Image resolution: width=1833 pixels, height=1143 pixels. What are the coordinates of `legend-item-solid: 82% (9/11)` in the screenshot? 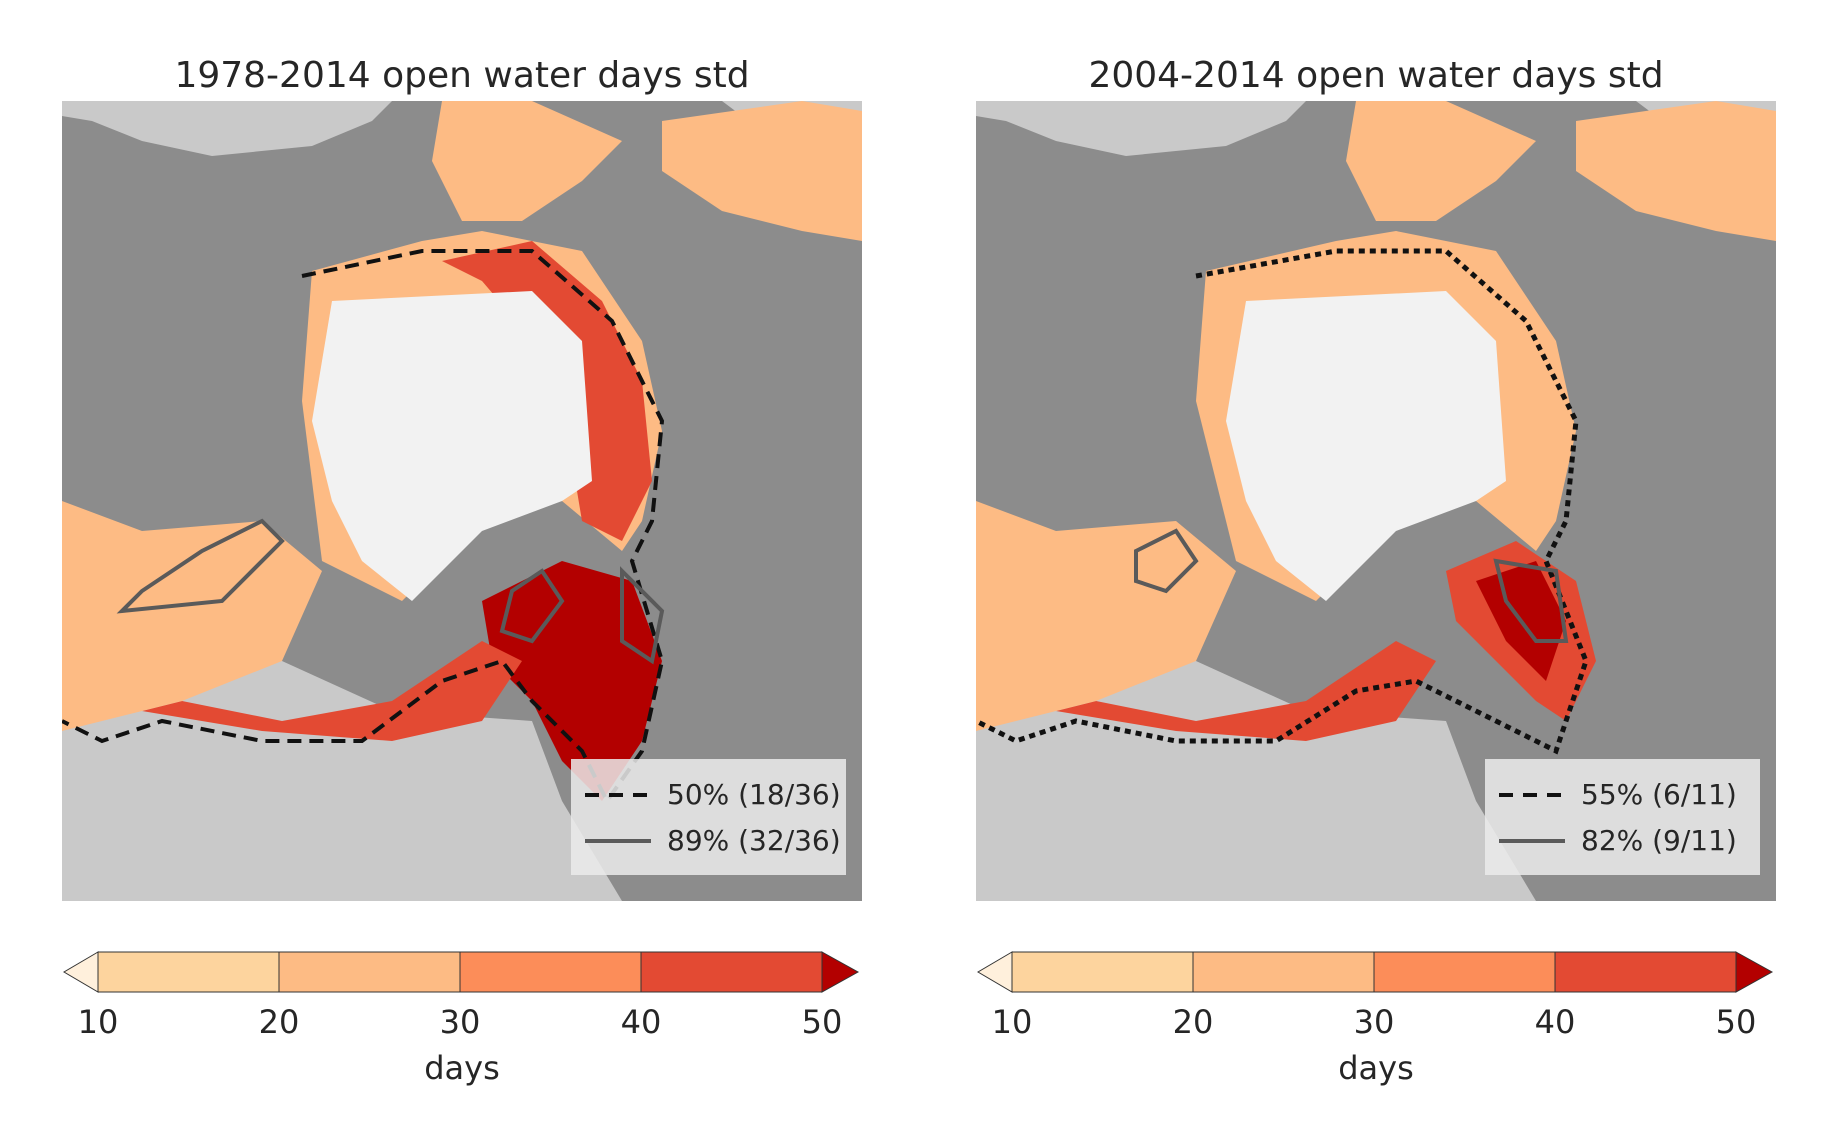 It's located at (1622, 841).